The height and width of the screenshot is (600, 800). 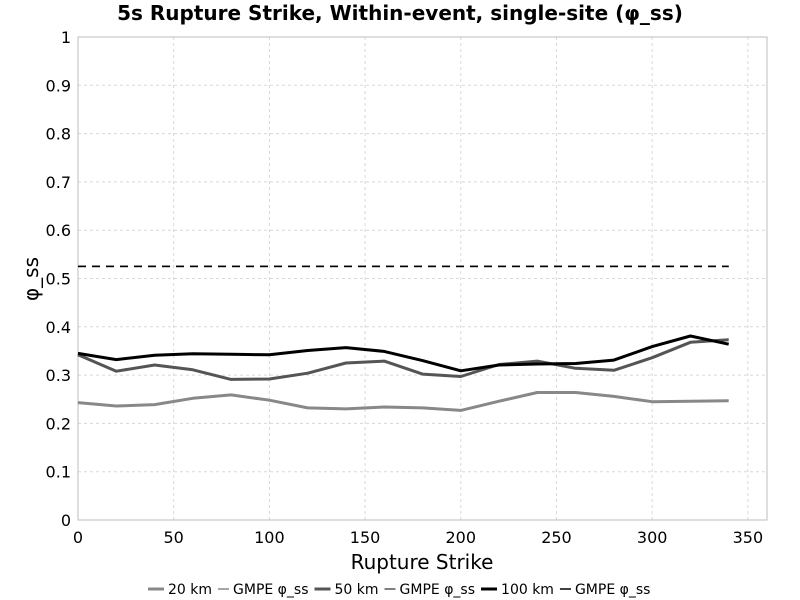 What do you see at coordinates (461, 537) in the screenshot?
I see `x-tick-label: 200` at bounding box center [461, 537].